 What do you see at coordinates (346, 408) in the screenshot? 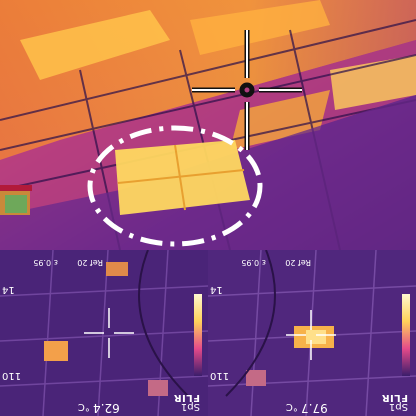
I see `spot-readout: Sp1 97.7 °C` at bounding box center [346, 408].